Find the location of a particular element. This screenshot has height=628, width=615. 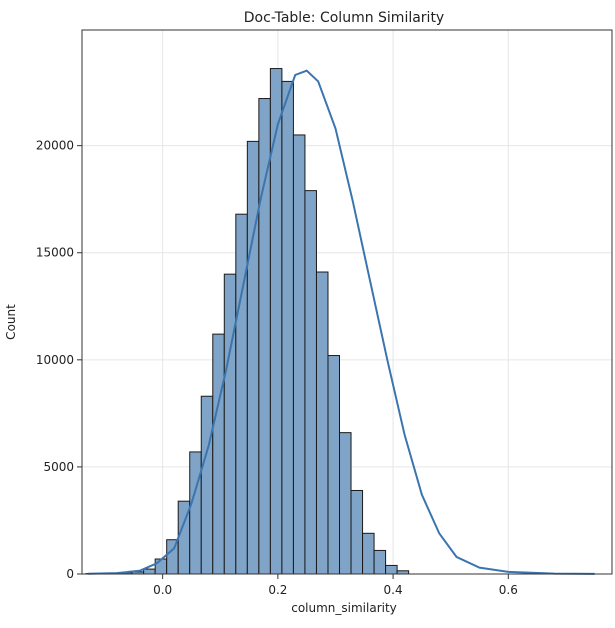

x-axis-ticks: 0.0 0.2 0.4 0.6 is located at coordinates (335, 585).